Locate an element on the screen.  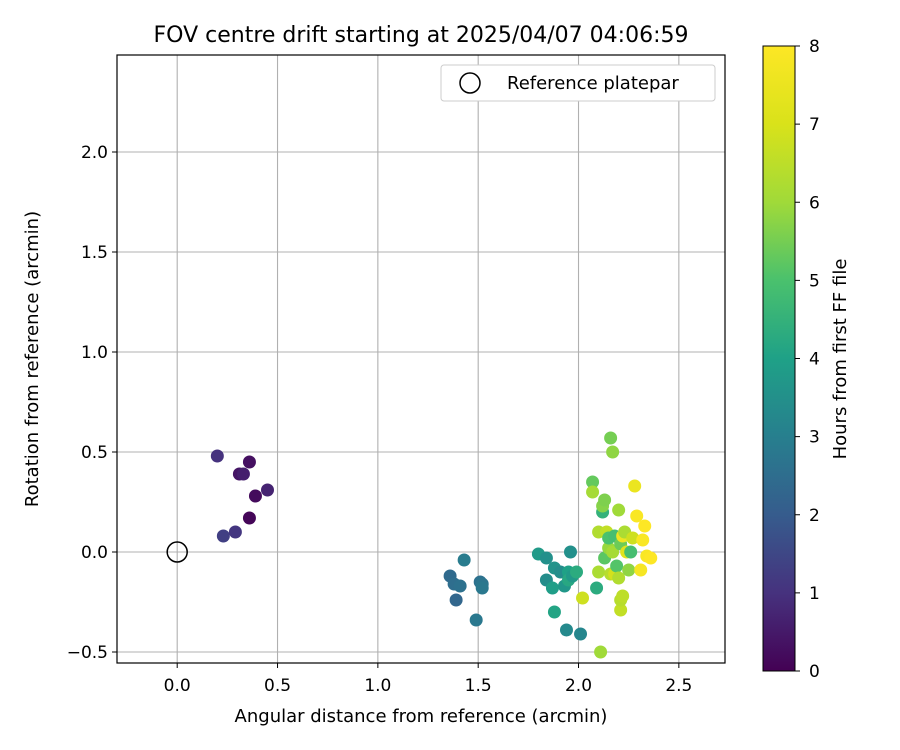
colorbar-tick-label: 4 is located at coordinates (814, 360).